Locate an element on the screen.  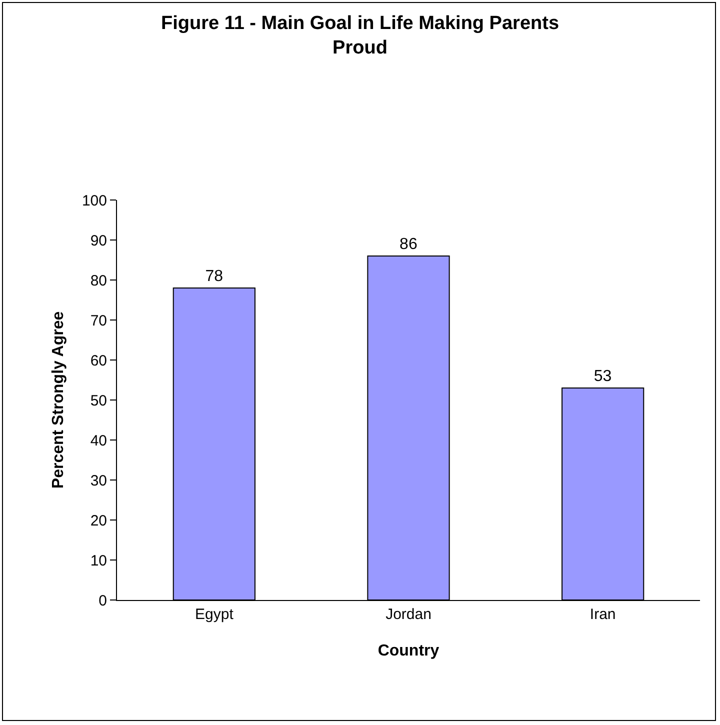
data-label: 86 is located at coordinates (409, 244).